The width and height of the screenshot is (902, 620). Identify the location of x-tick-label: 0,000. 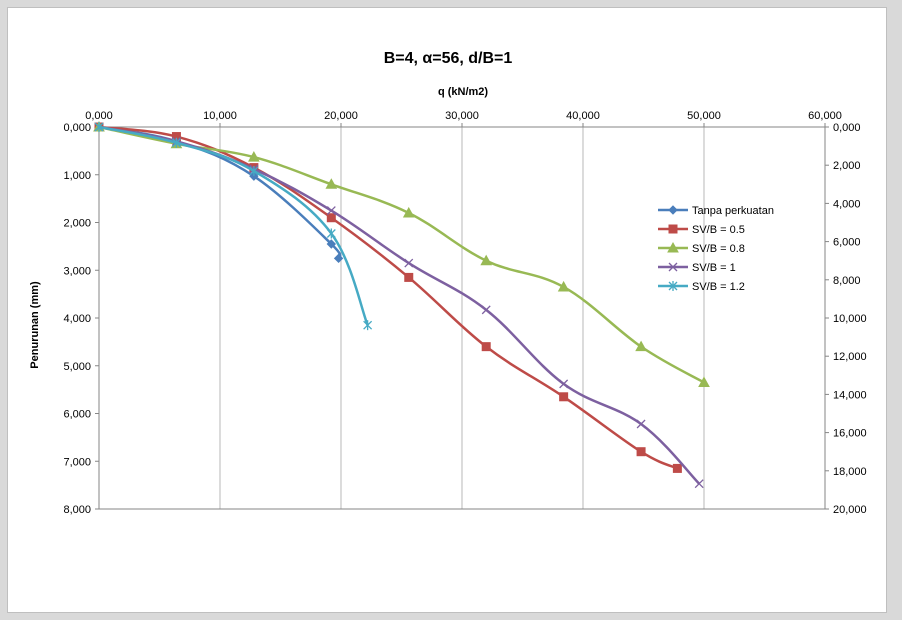
(99, 116).